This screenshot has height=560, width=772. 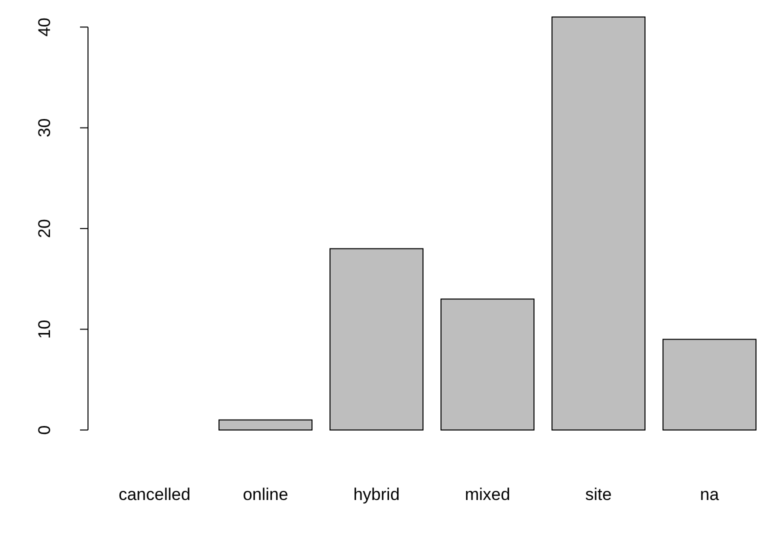 What do you see at coordinates (487, 494) in the screenshot?
I see `x-tick-label: mixed` at bounding box center [487, 494].